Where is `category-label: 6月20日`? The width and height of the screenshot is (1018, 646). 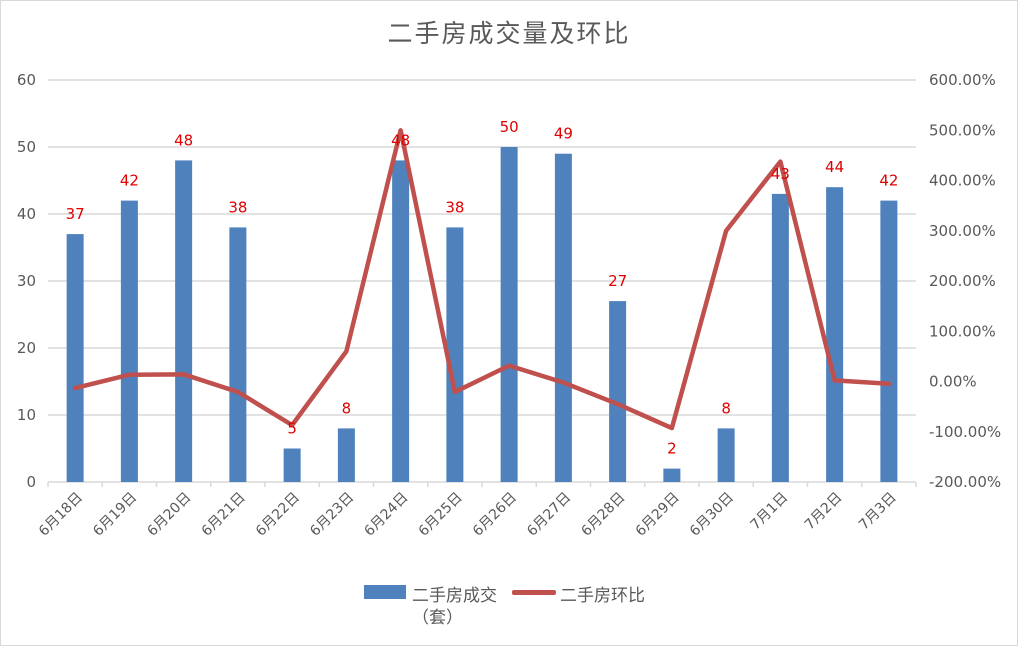
category-label: 6月20日 is located at coordinates (169, 515).